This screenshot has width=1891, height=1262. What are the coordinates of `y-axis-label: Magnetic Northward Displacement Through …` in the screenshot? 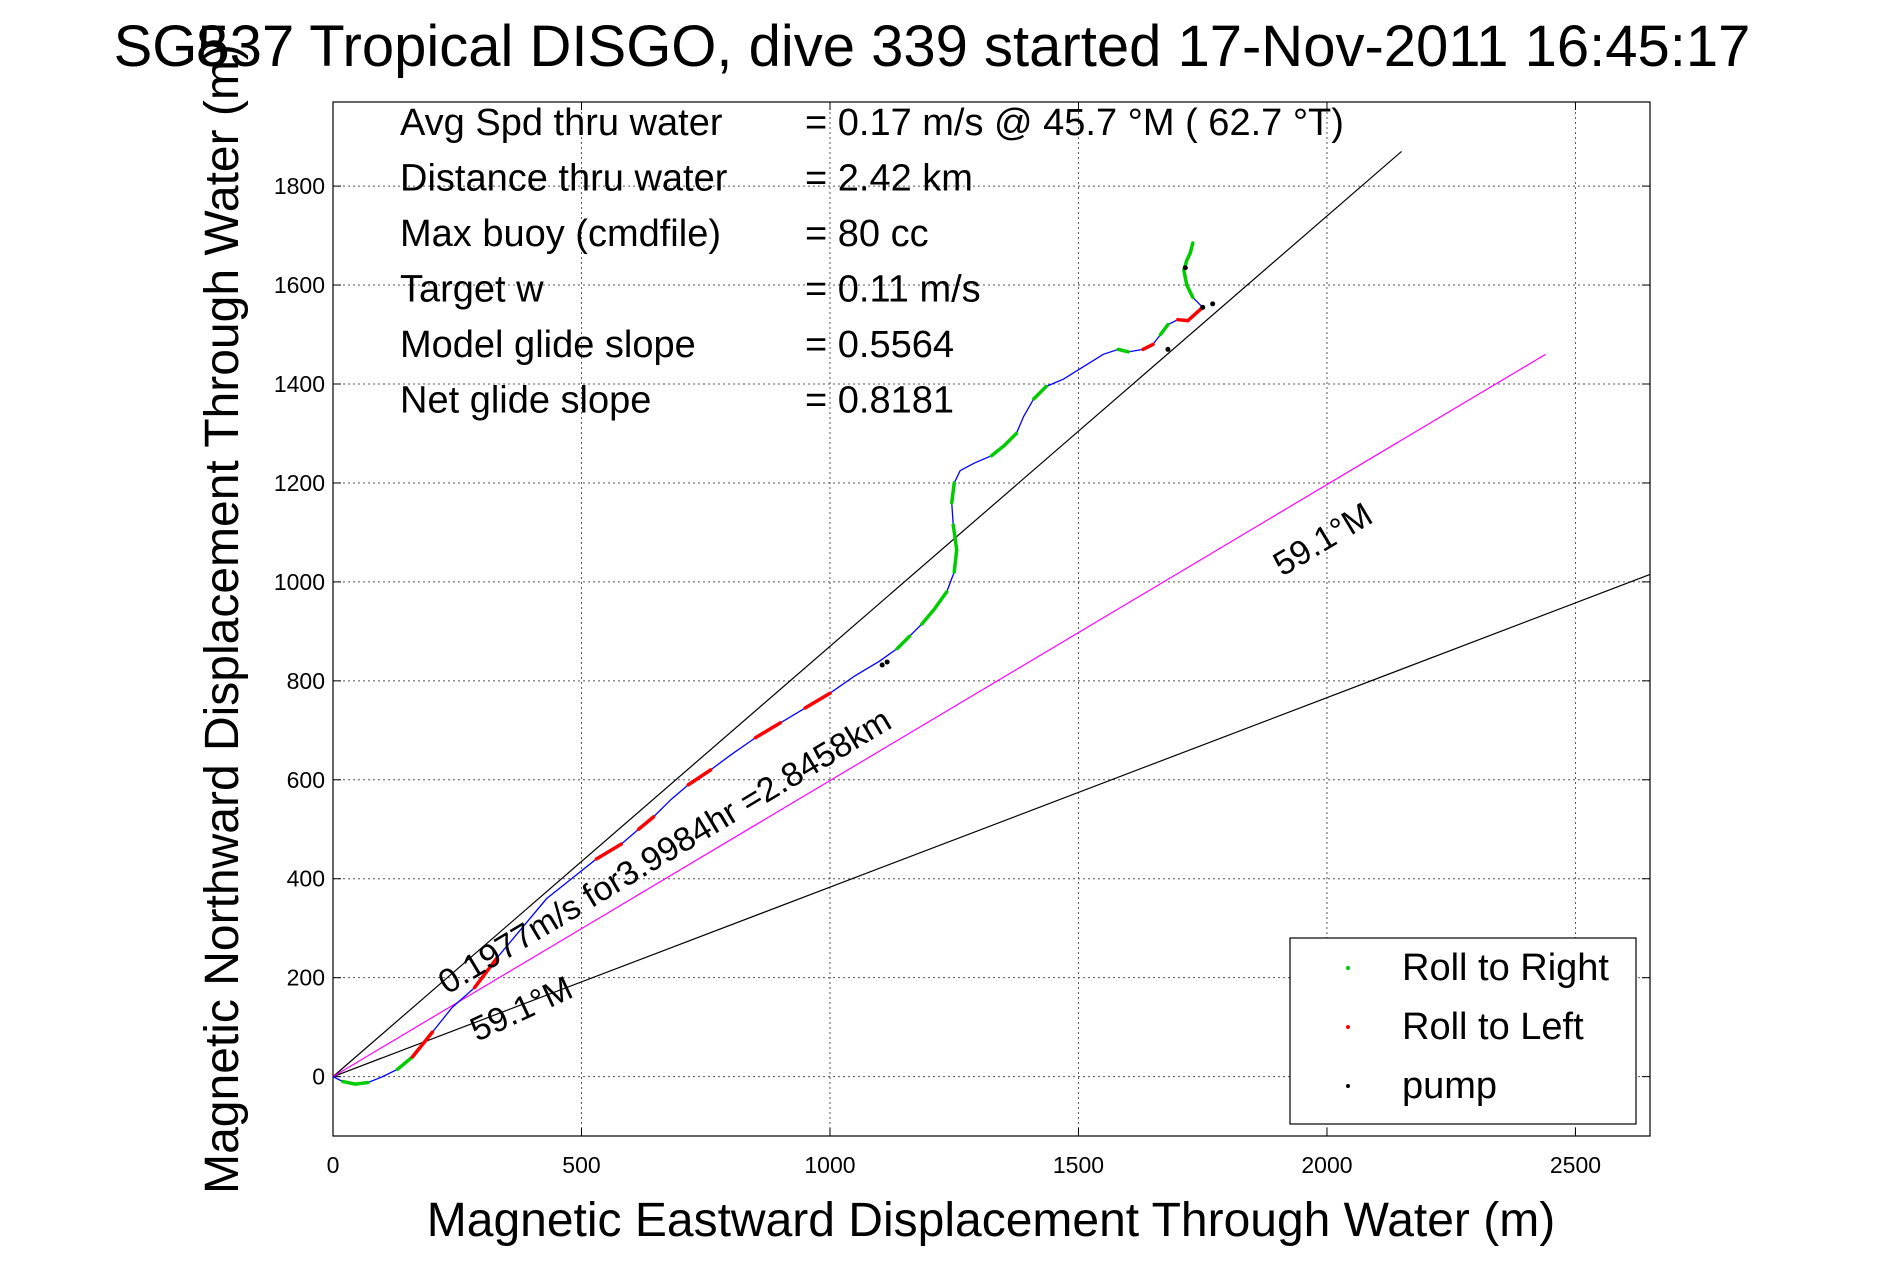 It's located at (222, 619).